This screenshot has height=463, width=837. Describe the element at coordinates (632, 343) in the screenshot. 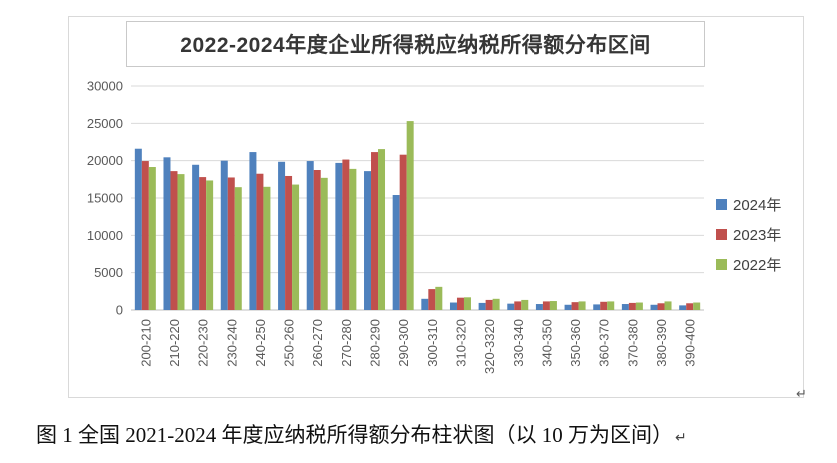

I see `x-tick-label: 370-380` at that location.